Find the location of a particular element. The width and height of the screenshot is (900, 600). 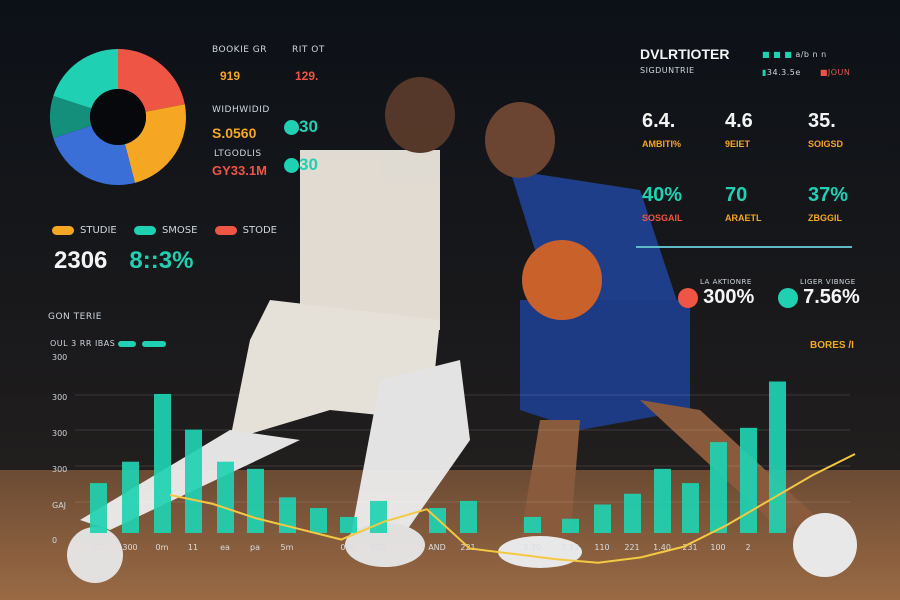

kpi-value: 300% is located at coordinates (729, 297).